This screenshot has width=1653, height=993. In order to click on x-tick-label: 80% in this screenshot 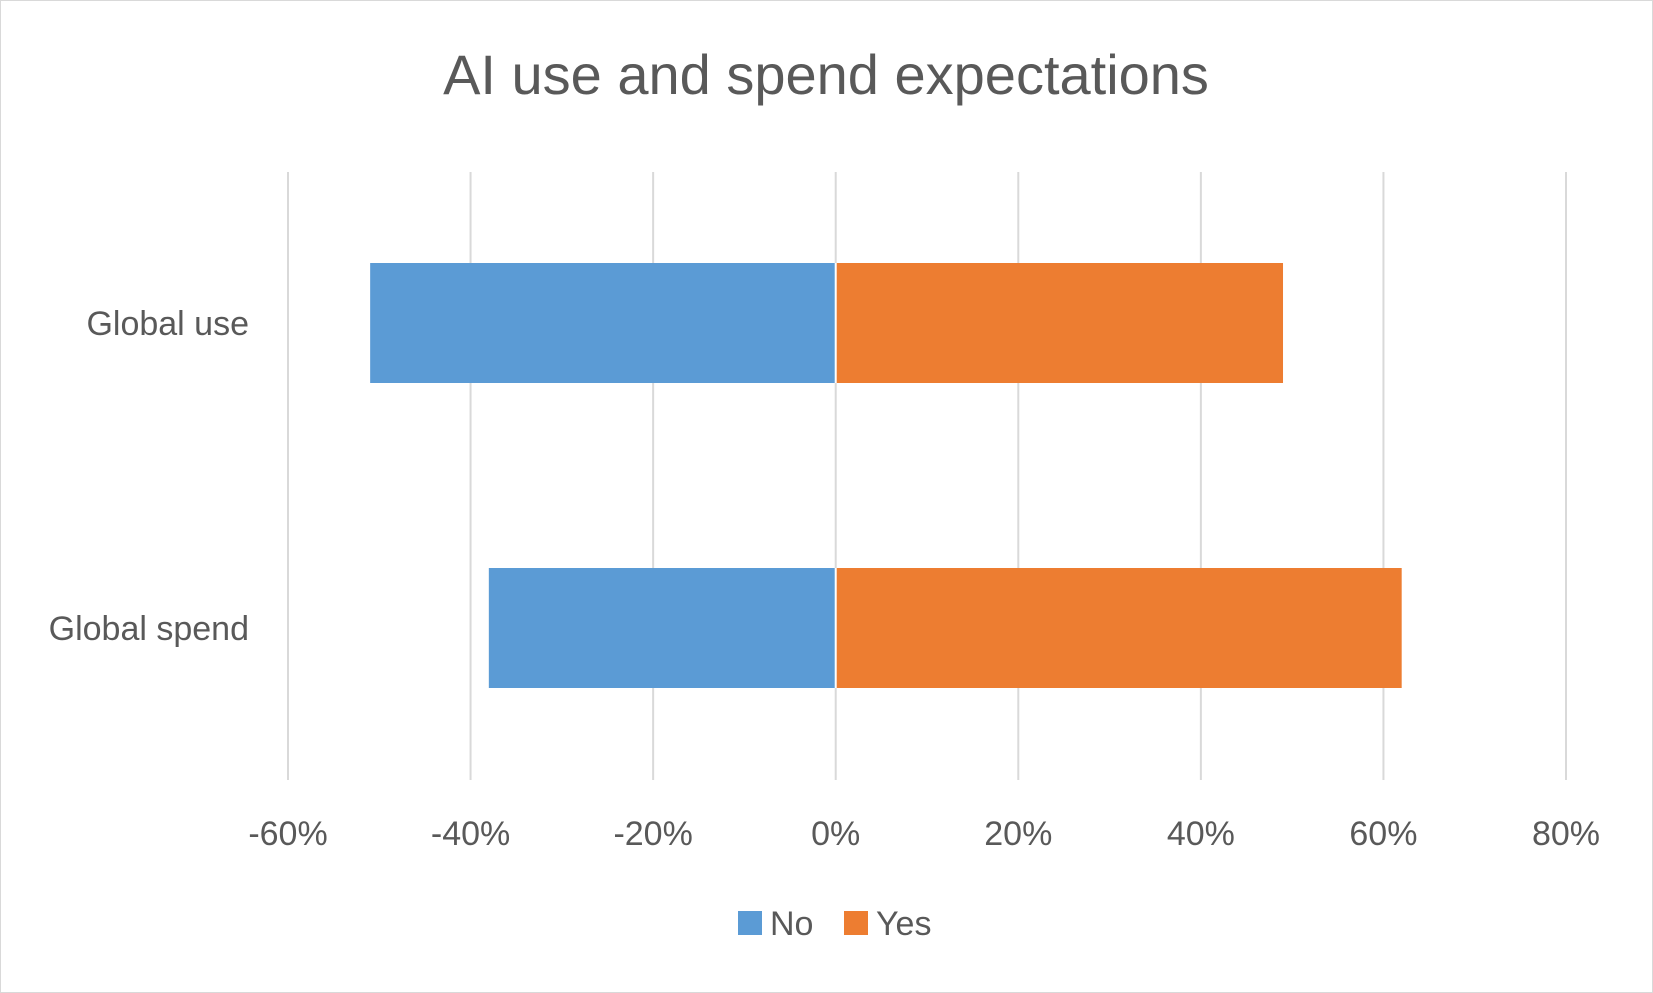, I will do `click(1566, 834)`.